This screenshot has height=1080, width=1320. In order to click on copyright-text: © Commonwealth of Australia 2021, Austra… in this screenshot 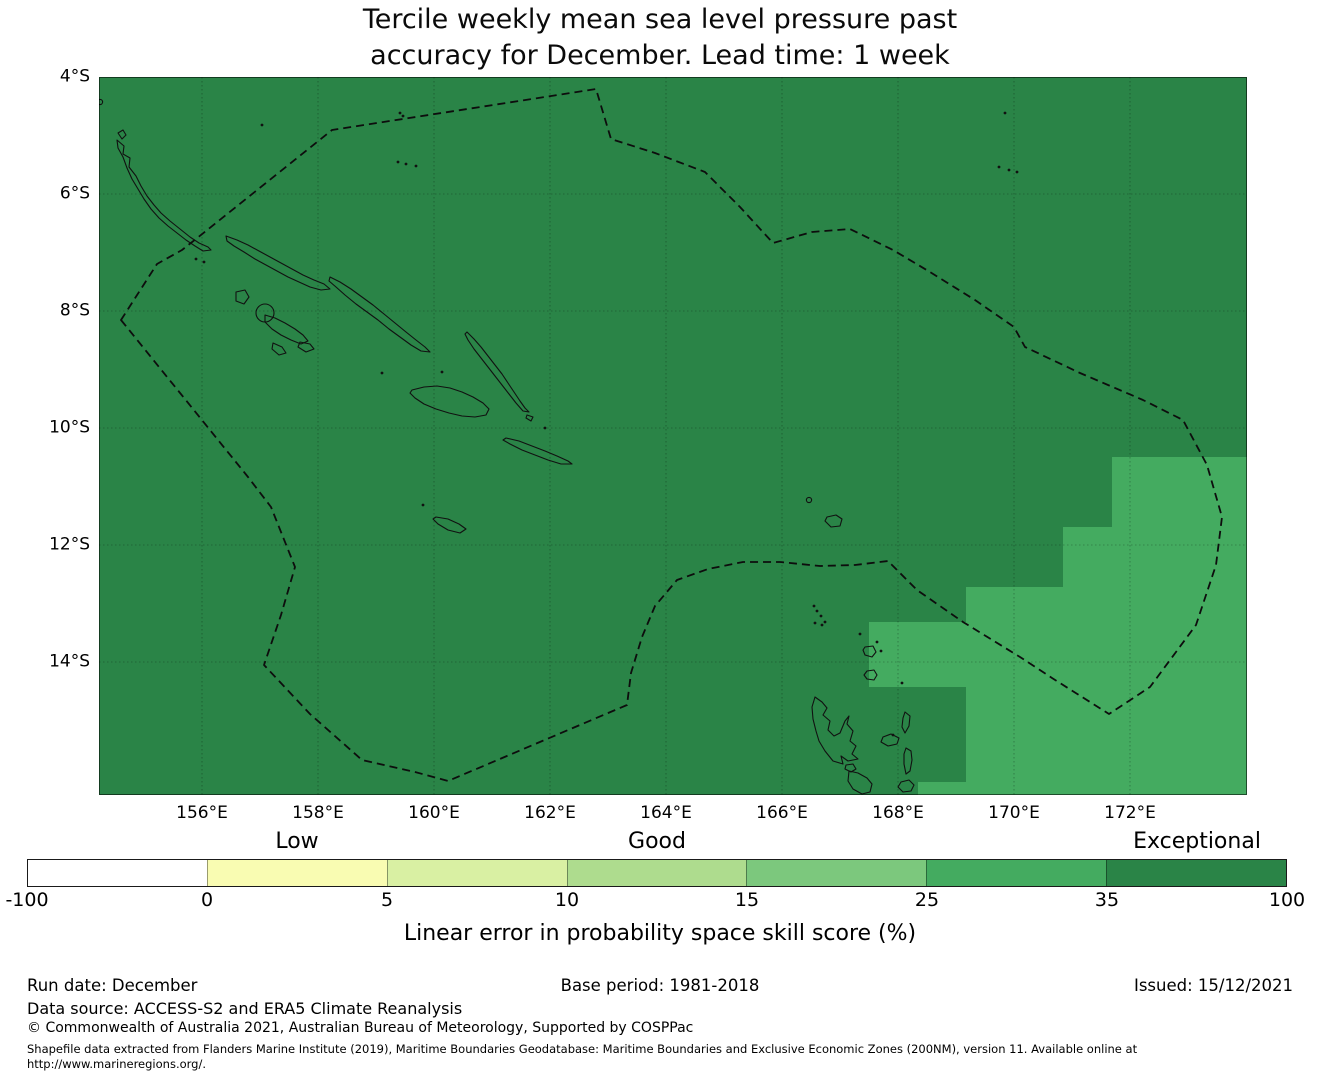, I will do `click(360, 1028)`.